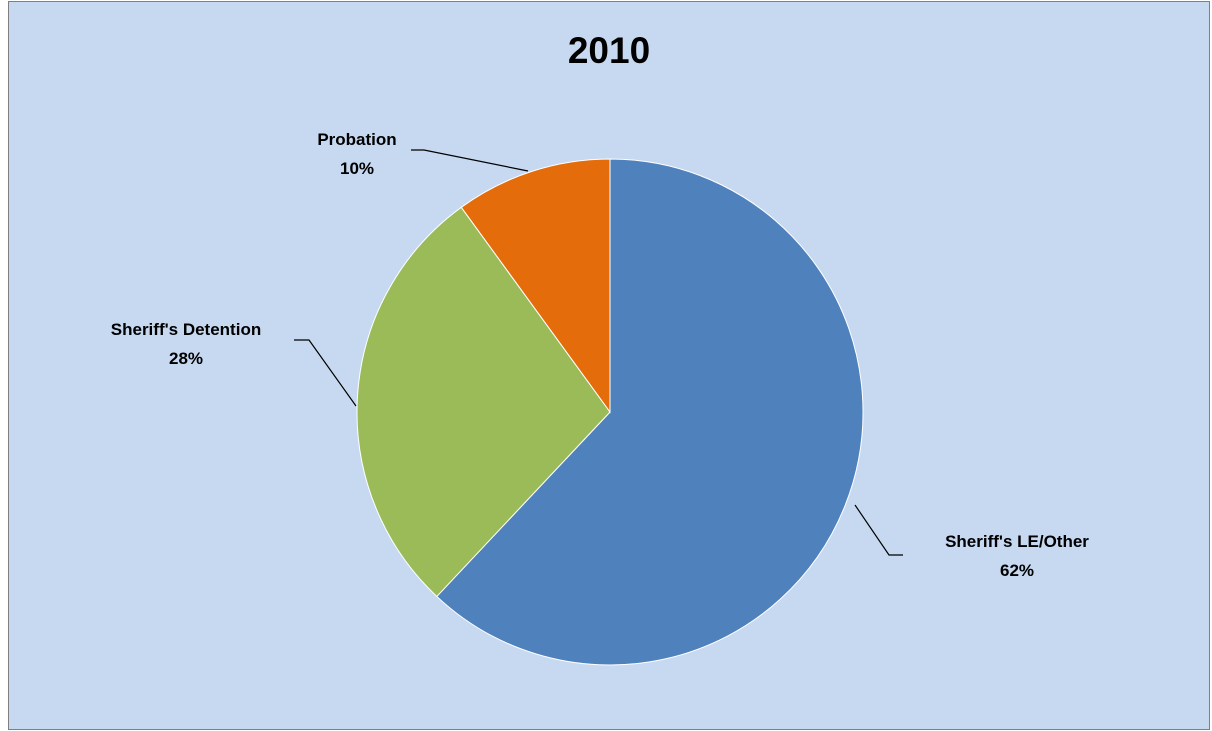  I want to click on slice-label-name: Sheriff's LE/Other, so click(1017, 541).